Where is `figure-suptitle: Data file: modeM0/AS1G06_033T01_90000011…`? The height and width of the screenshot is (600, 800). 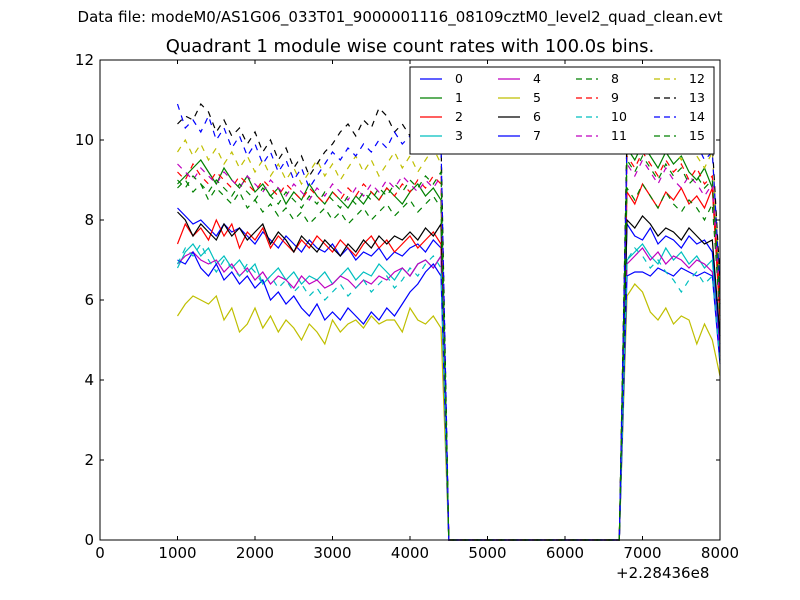 figure-suptitle: Data file: modeM0/AS1G06_033T01_90000011… is located at coordinates (400, 17).